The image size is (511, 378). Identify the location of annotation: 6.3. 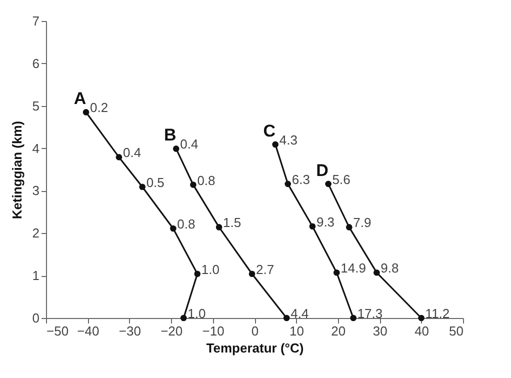
(301, 179).